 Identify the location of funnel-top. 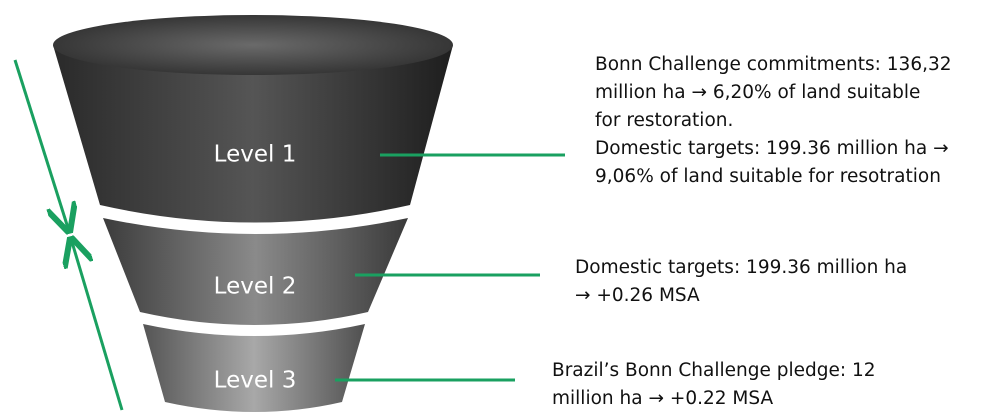
(253, 45).